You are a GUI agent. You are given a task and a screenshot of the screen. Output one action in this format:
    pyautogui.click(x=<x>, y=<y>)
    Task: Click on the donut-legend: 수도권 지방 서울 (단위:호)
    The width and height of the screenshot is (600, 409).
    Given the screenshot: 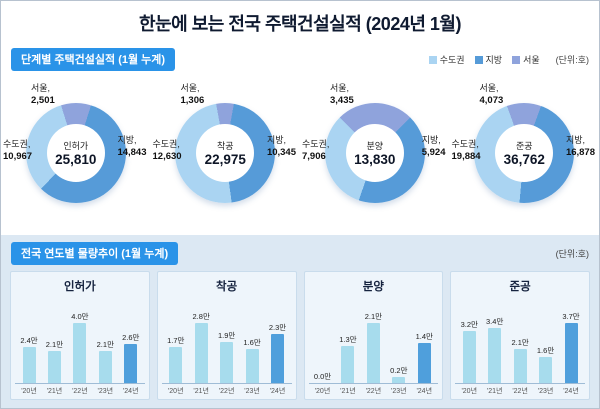 What is the action you would take?
    pyautogui.click(x=508, y=59)
    